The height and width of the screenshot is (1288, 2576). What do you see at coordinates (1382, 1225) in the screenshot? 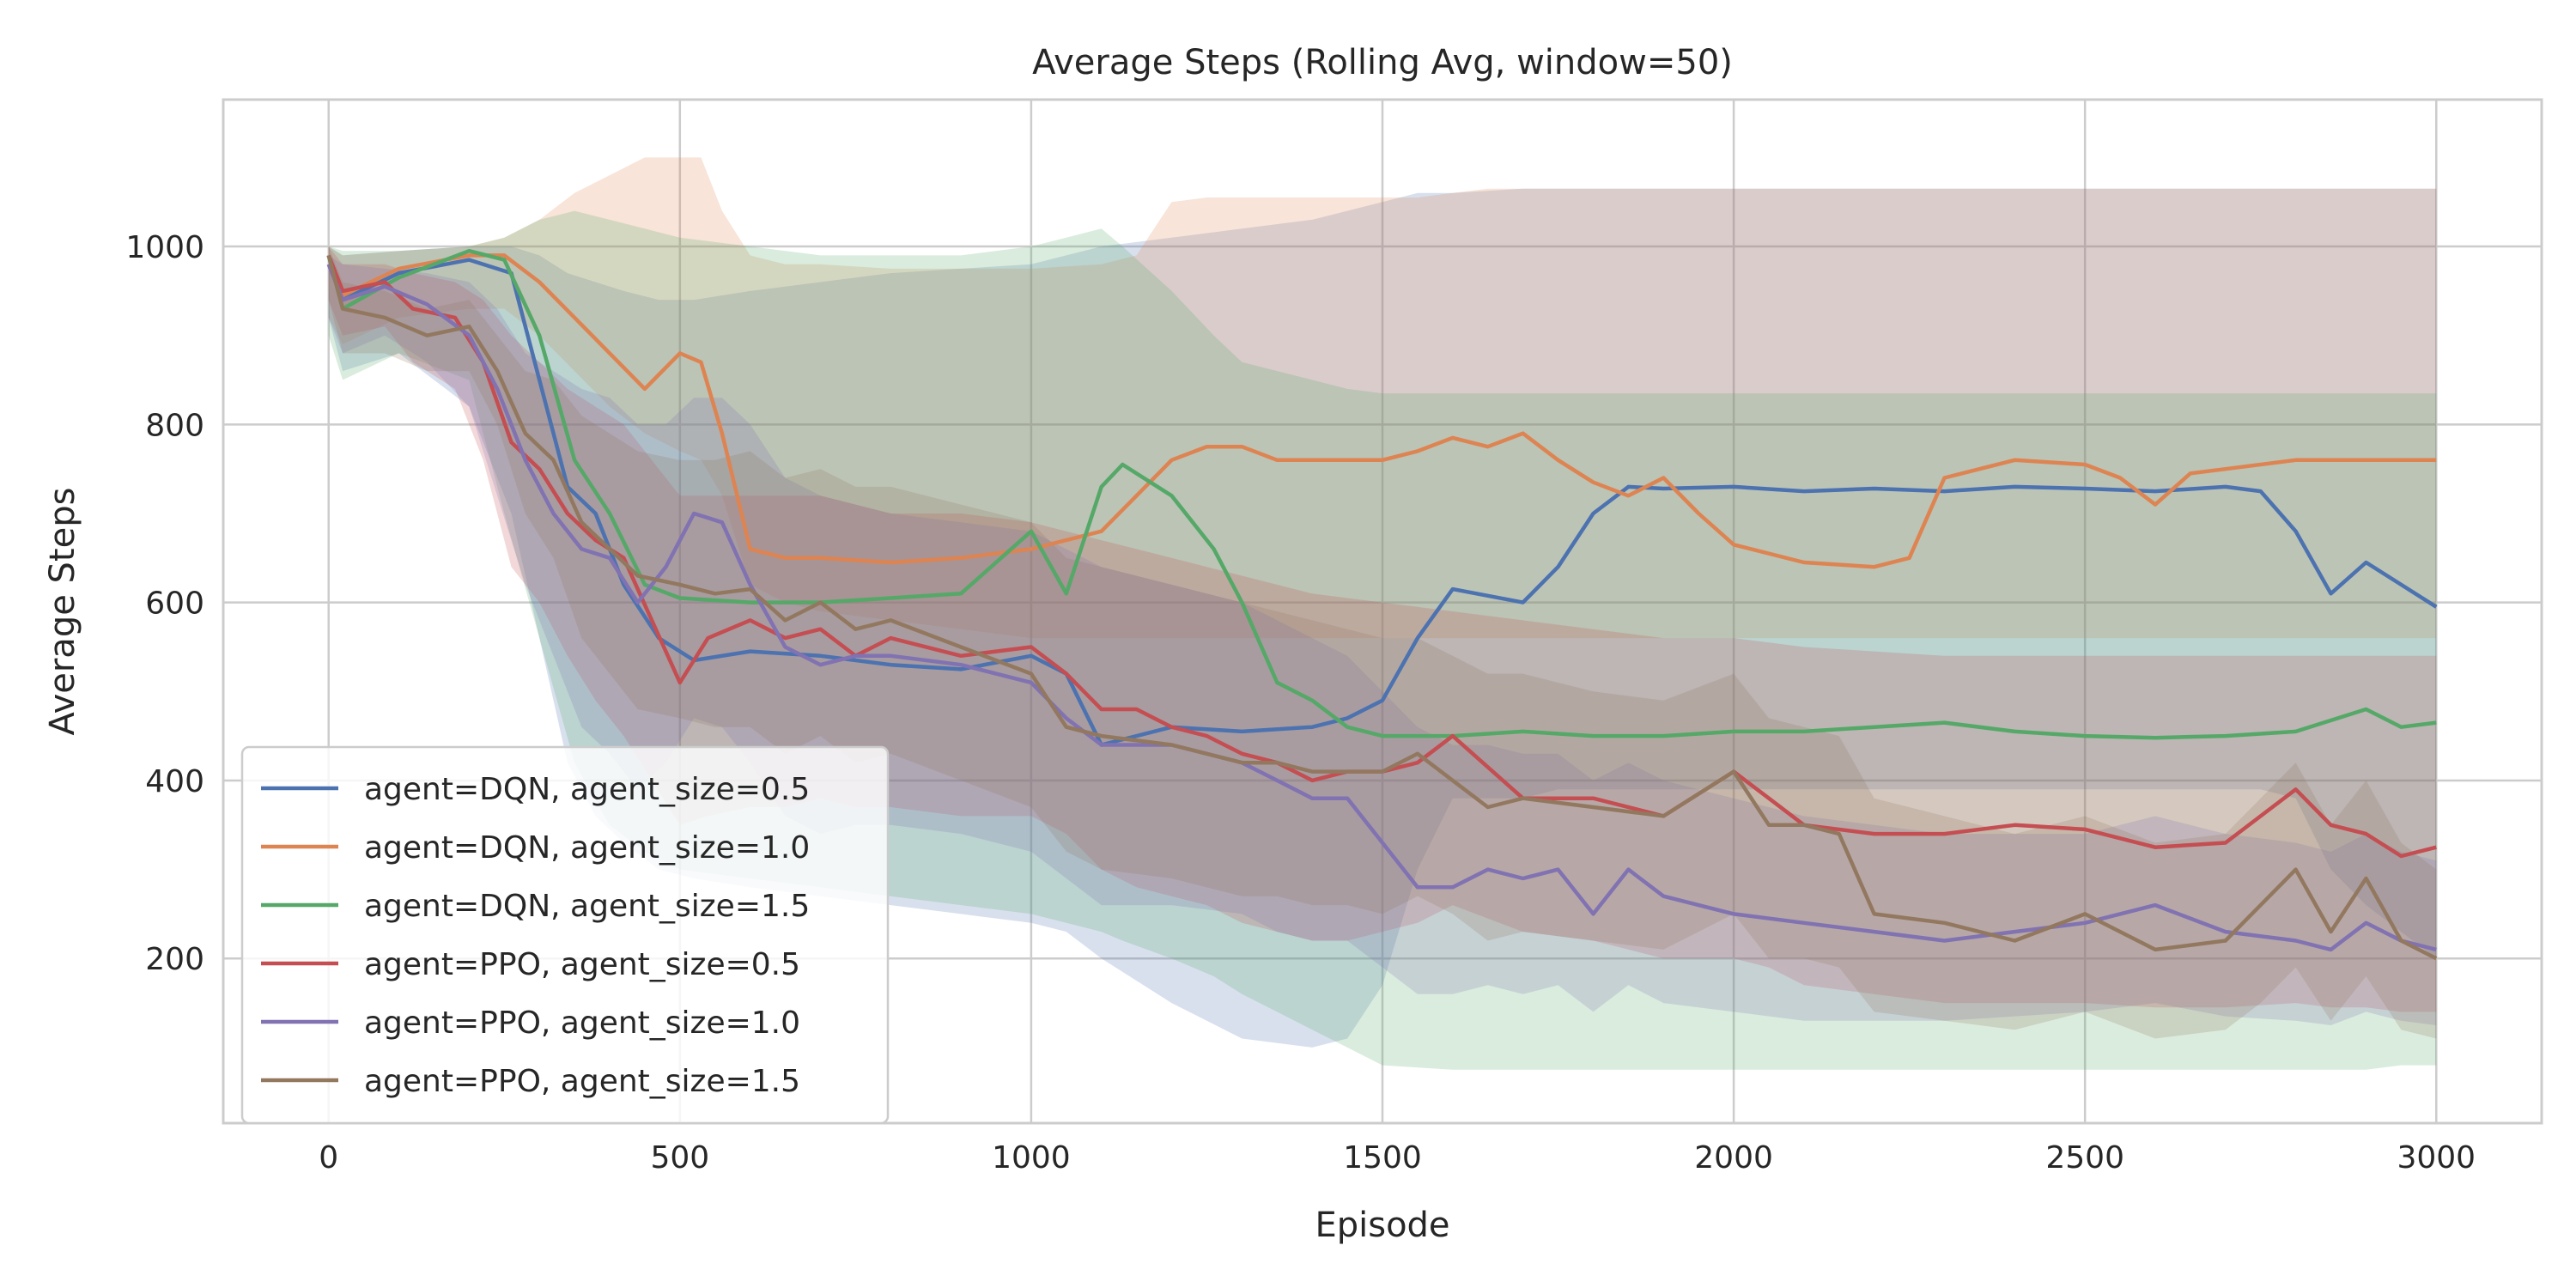
I see `x-axis-label: Episode` at bounding box center [1382, 1225].